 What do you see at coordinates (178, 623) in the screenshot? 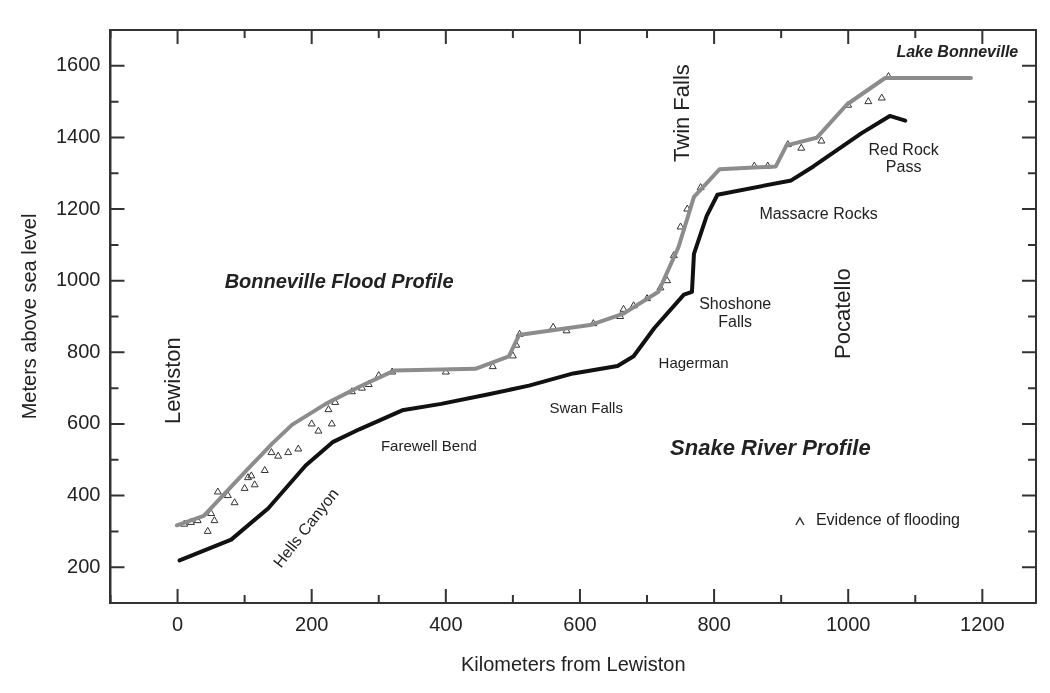
I see `x-tick-label: 0` at bounding box center [178, 623].